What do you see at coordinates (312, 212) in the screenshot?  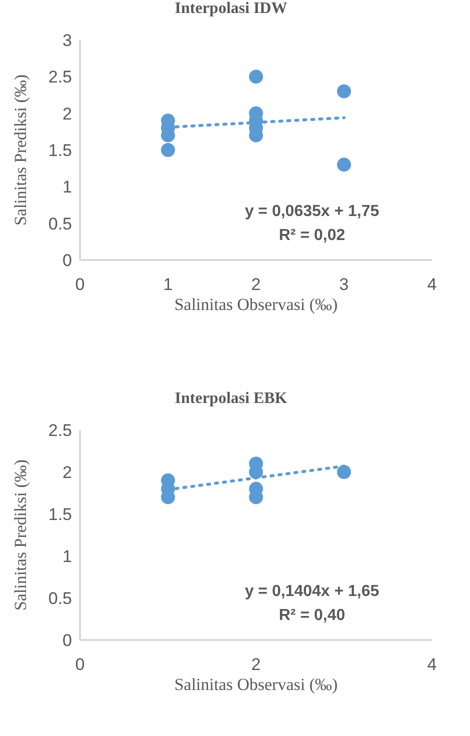 I see `annotation: y = 0,0635x + 1,75` at bounding box center [312, 212].